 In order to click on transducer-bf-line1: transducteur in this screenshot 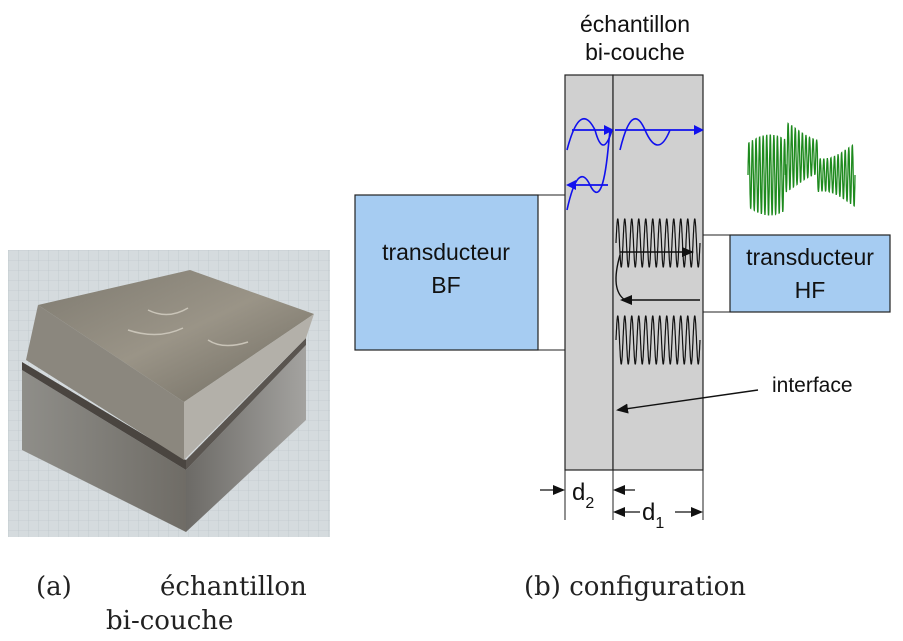, I will do `click(446, 252)`.